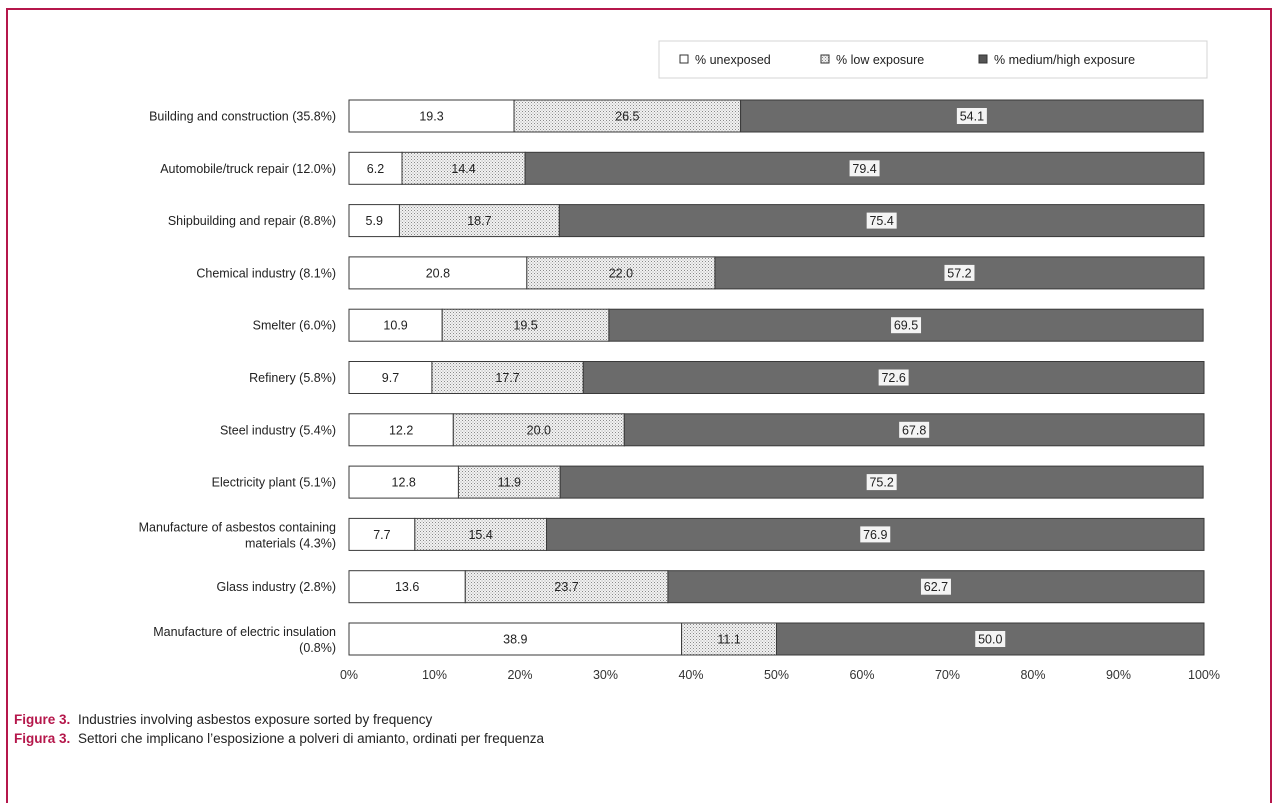  What do you see at coordinates (825, 59) in the screenshot?
I see `legend-swatch-low-exposure` at bounding box center [825, 59].